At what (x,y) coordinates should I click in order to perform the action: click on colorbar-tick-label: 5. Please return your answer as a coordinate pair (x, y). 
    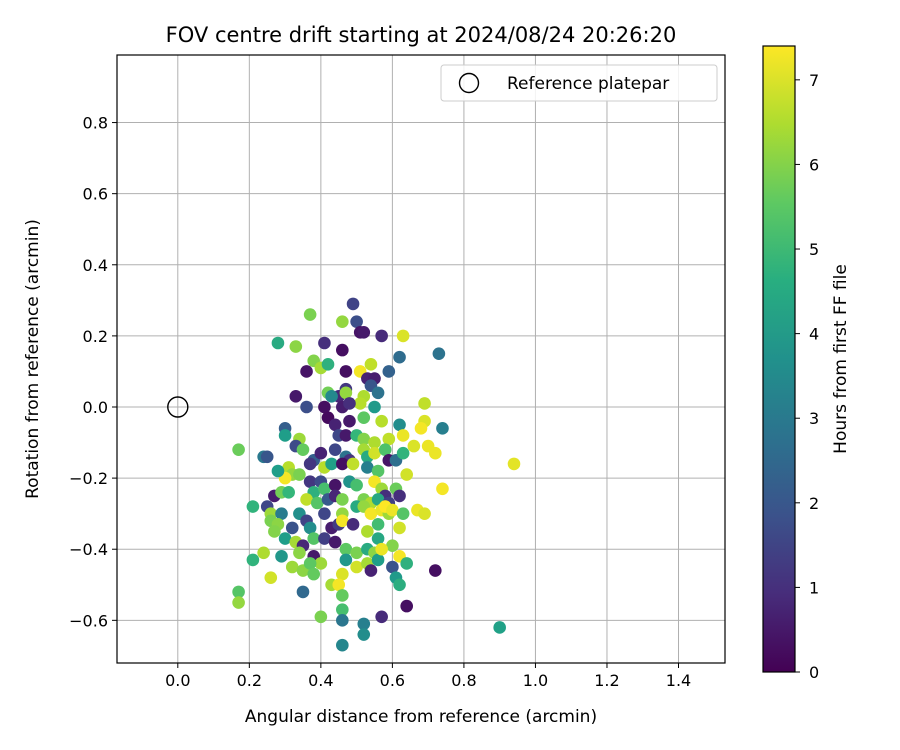
    Looking at the image, I should click on (814, 249).